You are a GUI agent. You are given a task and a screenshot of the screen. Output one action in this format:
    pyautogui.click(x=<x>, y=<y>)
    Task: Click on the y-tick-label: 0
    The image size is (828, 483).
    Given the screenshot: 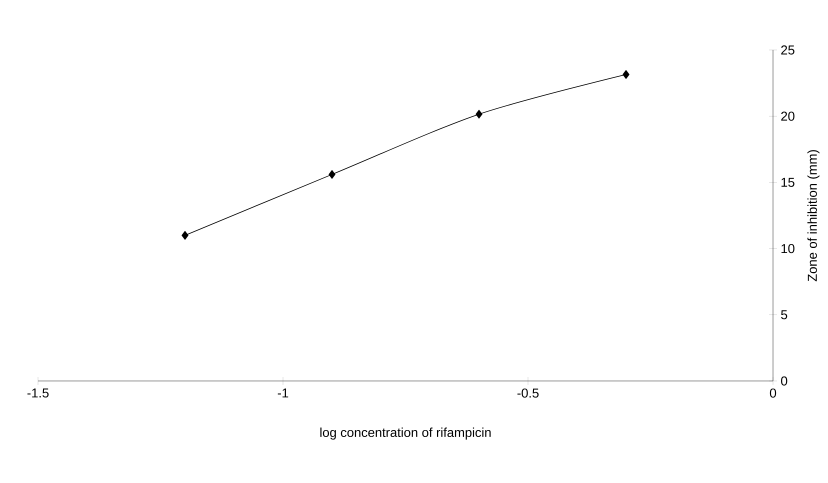 What is the action you would take?
    pyautogui.click(x=784, y=381)
    